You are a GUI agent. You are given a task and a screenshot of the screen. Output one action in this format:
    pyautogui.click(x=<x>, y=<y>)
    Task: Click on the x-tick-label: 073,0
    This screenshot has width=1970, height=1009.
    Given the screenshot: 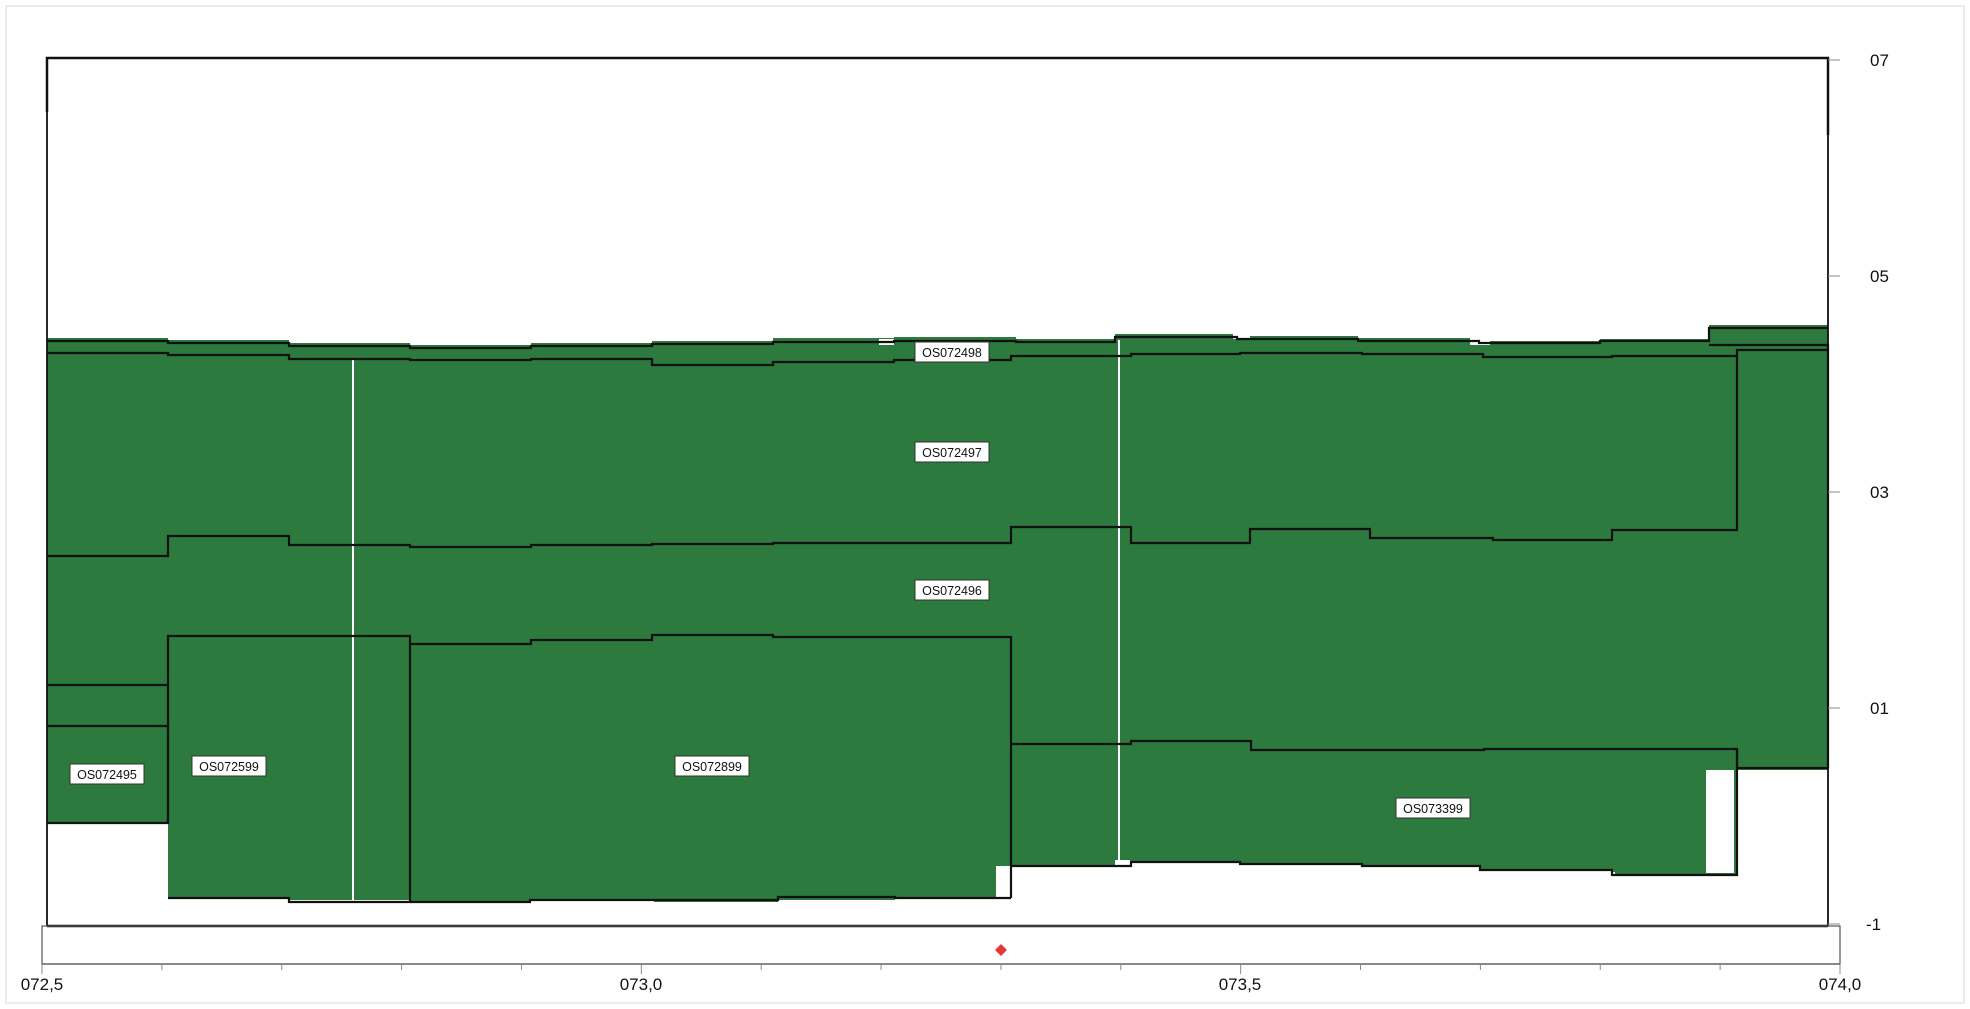 What is the action you would take?
    pyautogui.click(x=641, y=984)
    